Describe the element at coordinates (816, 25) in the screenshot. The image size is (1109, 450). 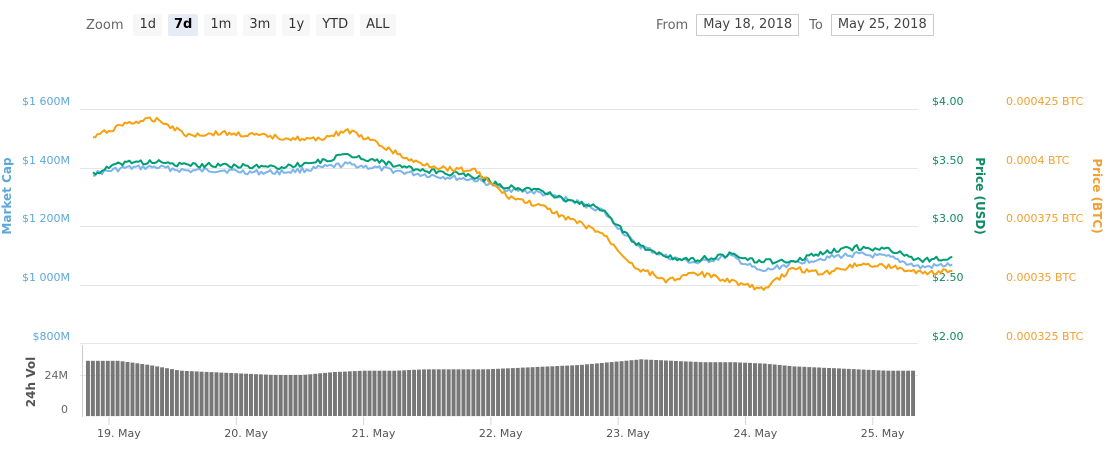
I see `to-label: To` at that location.